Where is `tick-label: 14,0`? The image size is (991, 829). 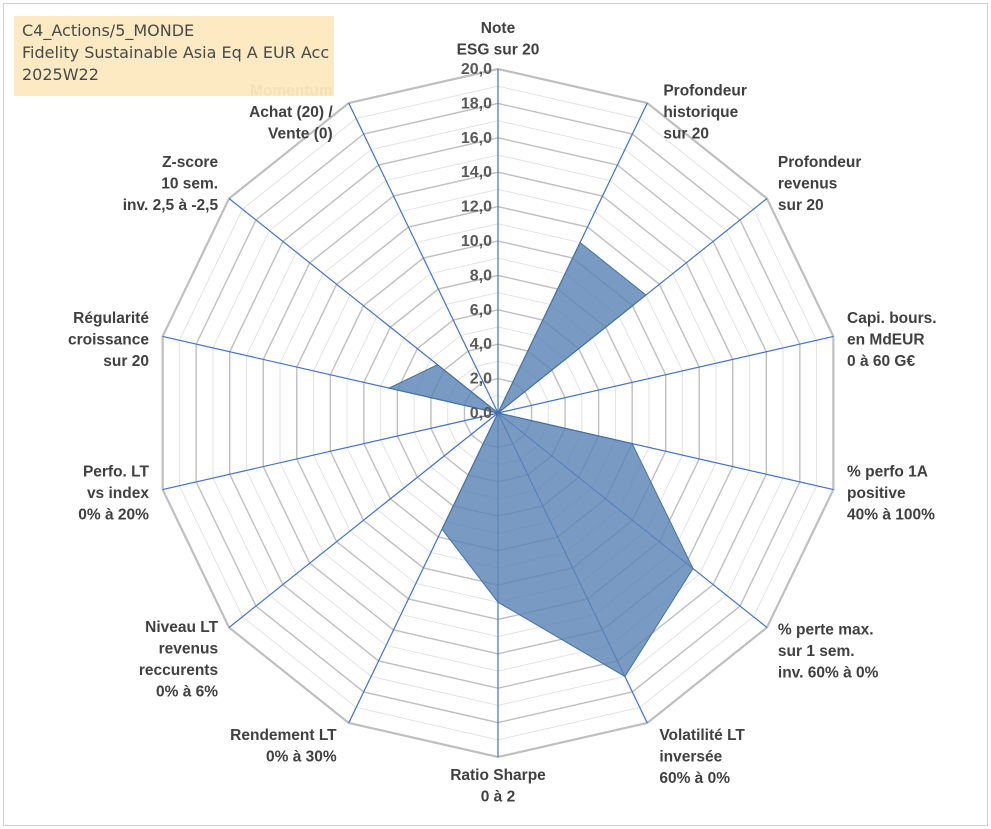 tick-label: 14,0 is located at coordinates (476, 172).